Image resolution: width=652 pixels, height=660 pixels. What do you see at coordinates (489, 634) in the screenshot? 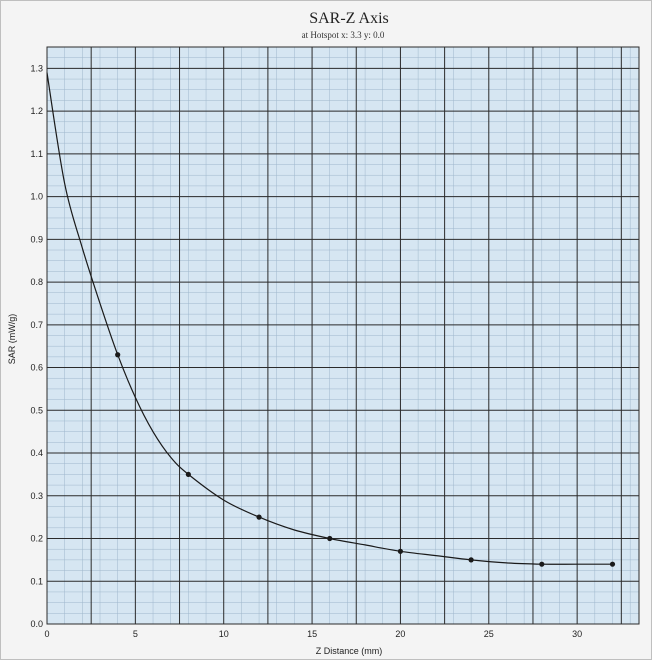
I see `x-tick-label: 25` at bounding box center [489, 634].